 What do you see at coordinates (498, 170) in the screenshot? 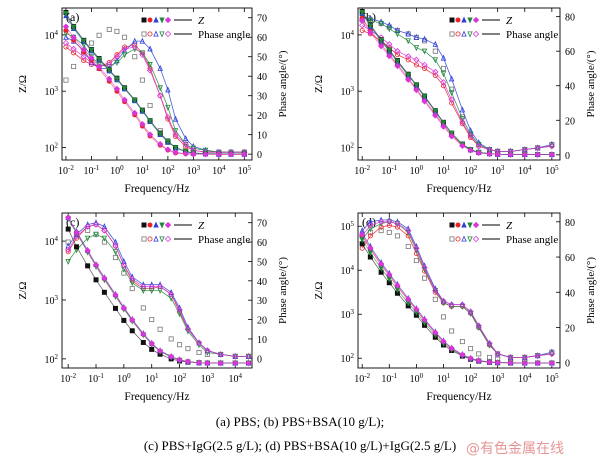
I see `x-tick-label: 10³` at bounding box center [498, 170].